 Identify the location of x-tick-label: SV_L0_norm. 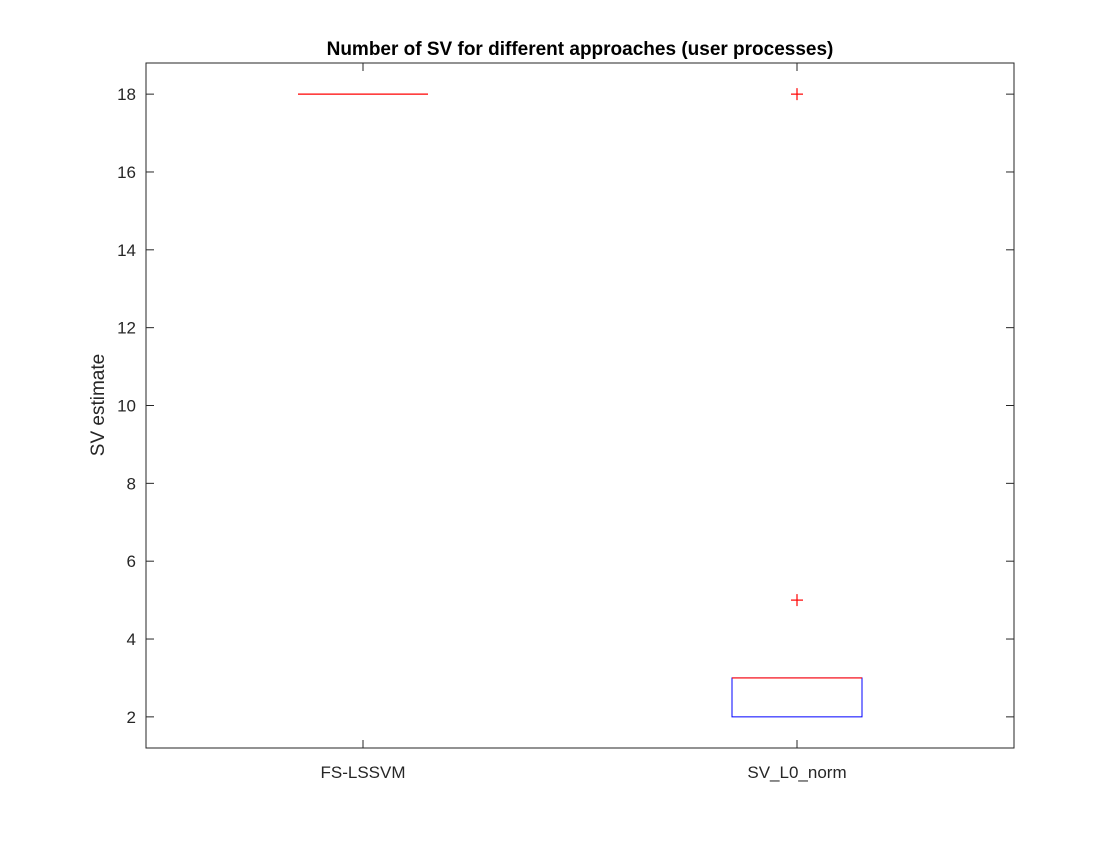
(796, 772).